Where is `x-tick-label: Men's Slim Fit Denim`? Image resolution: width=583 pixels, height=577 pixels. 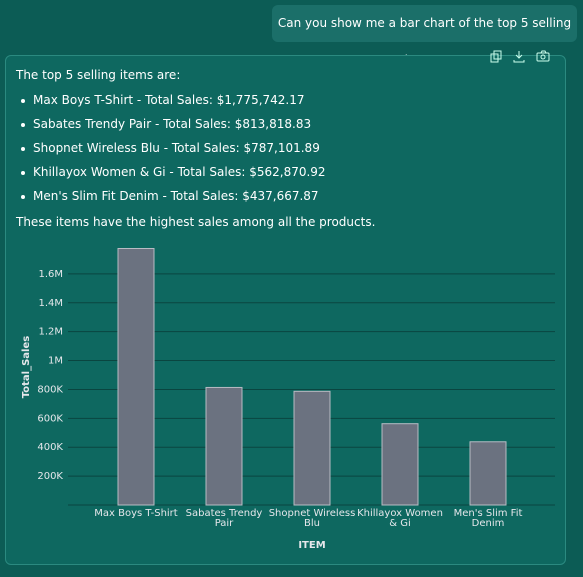 x-tick-label: Men's Slim Fit Denim is located at coordinates (488, 518).